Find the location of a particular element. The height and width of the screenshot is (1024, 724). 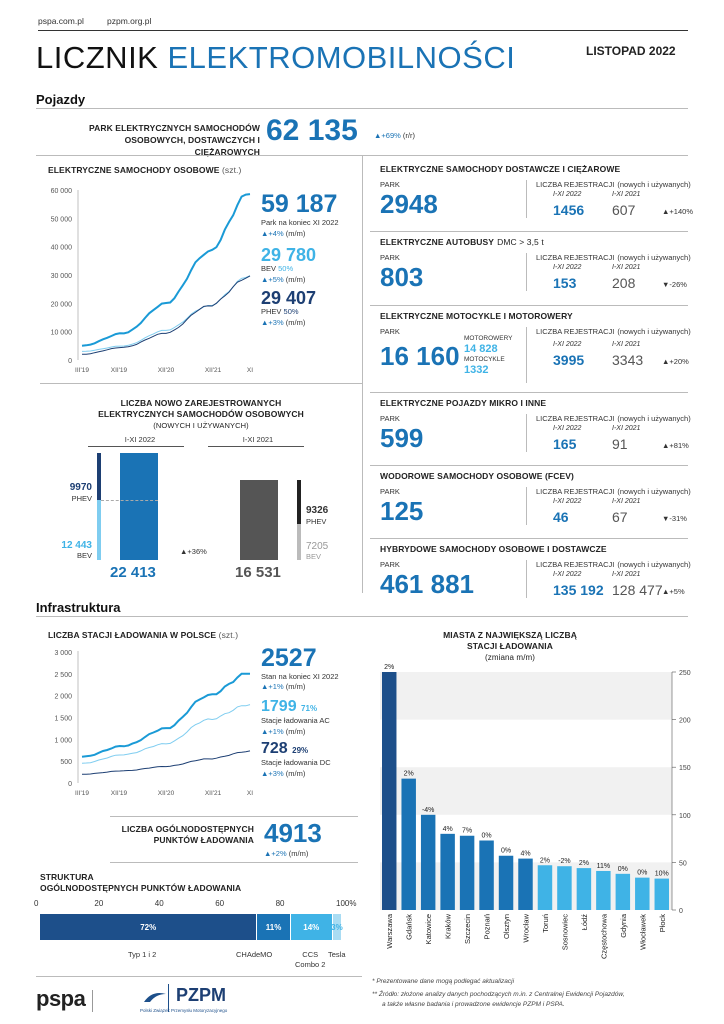

reg-p1: I-XI 2022 is located at coordinates (140, 439).